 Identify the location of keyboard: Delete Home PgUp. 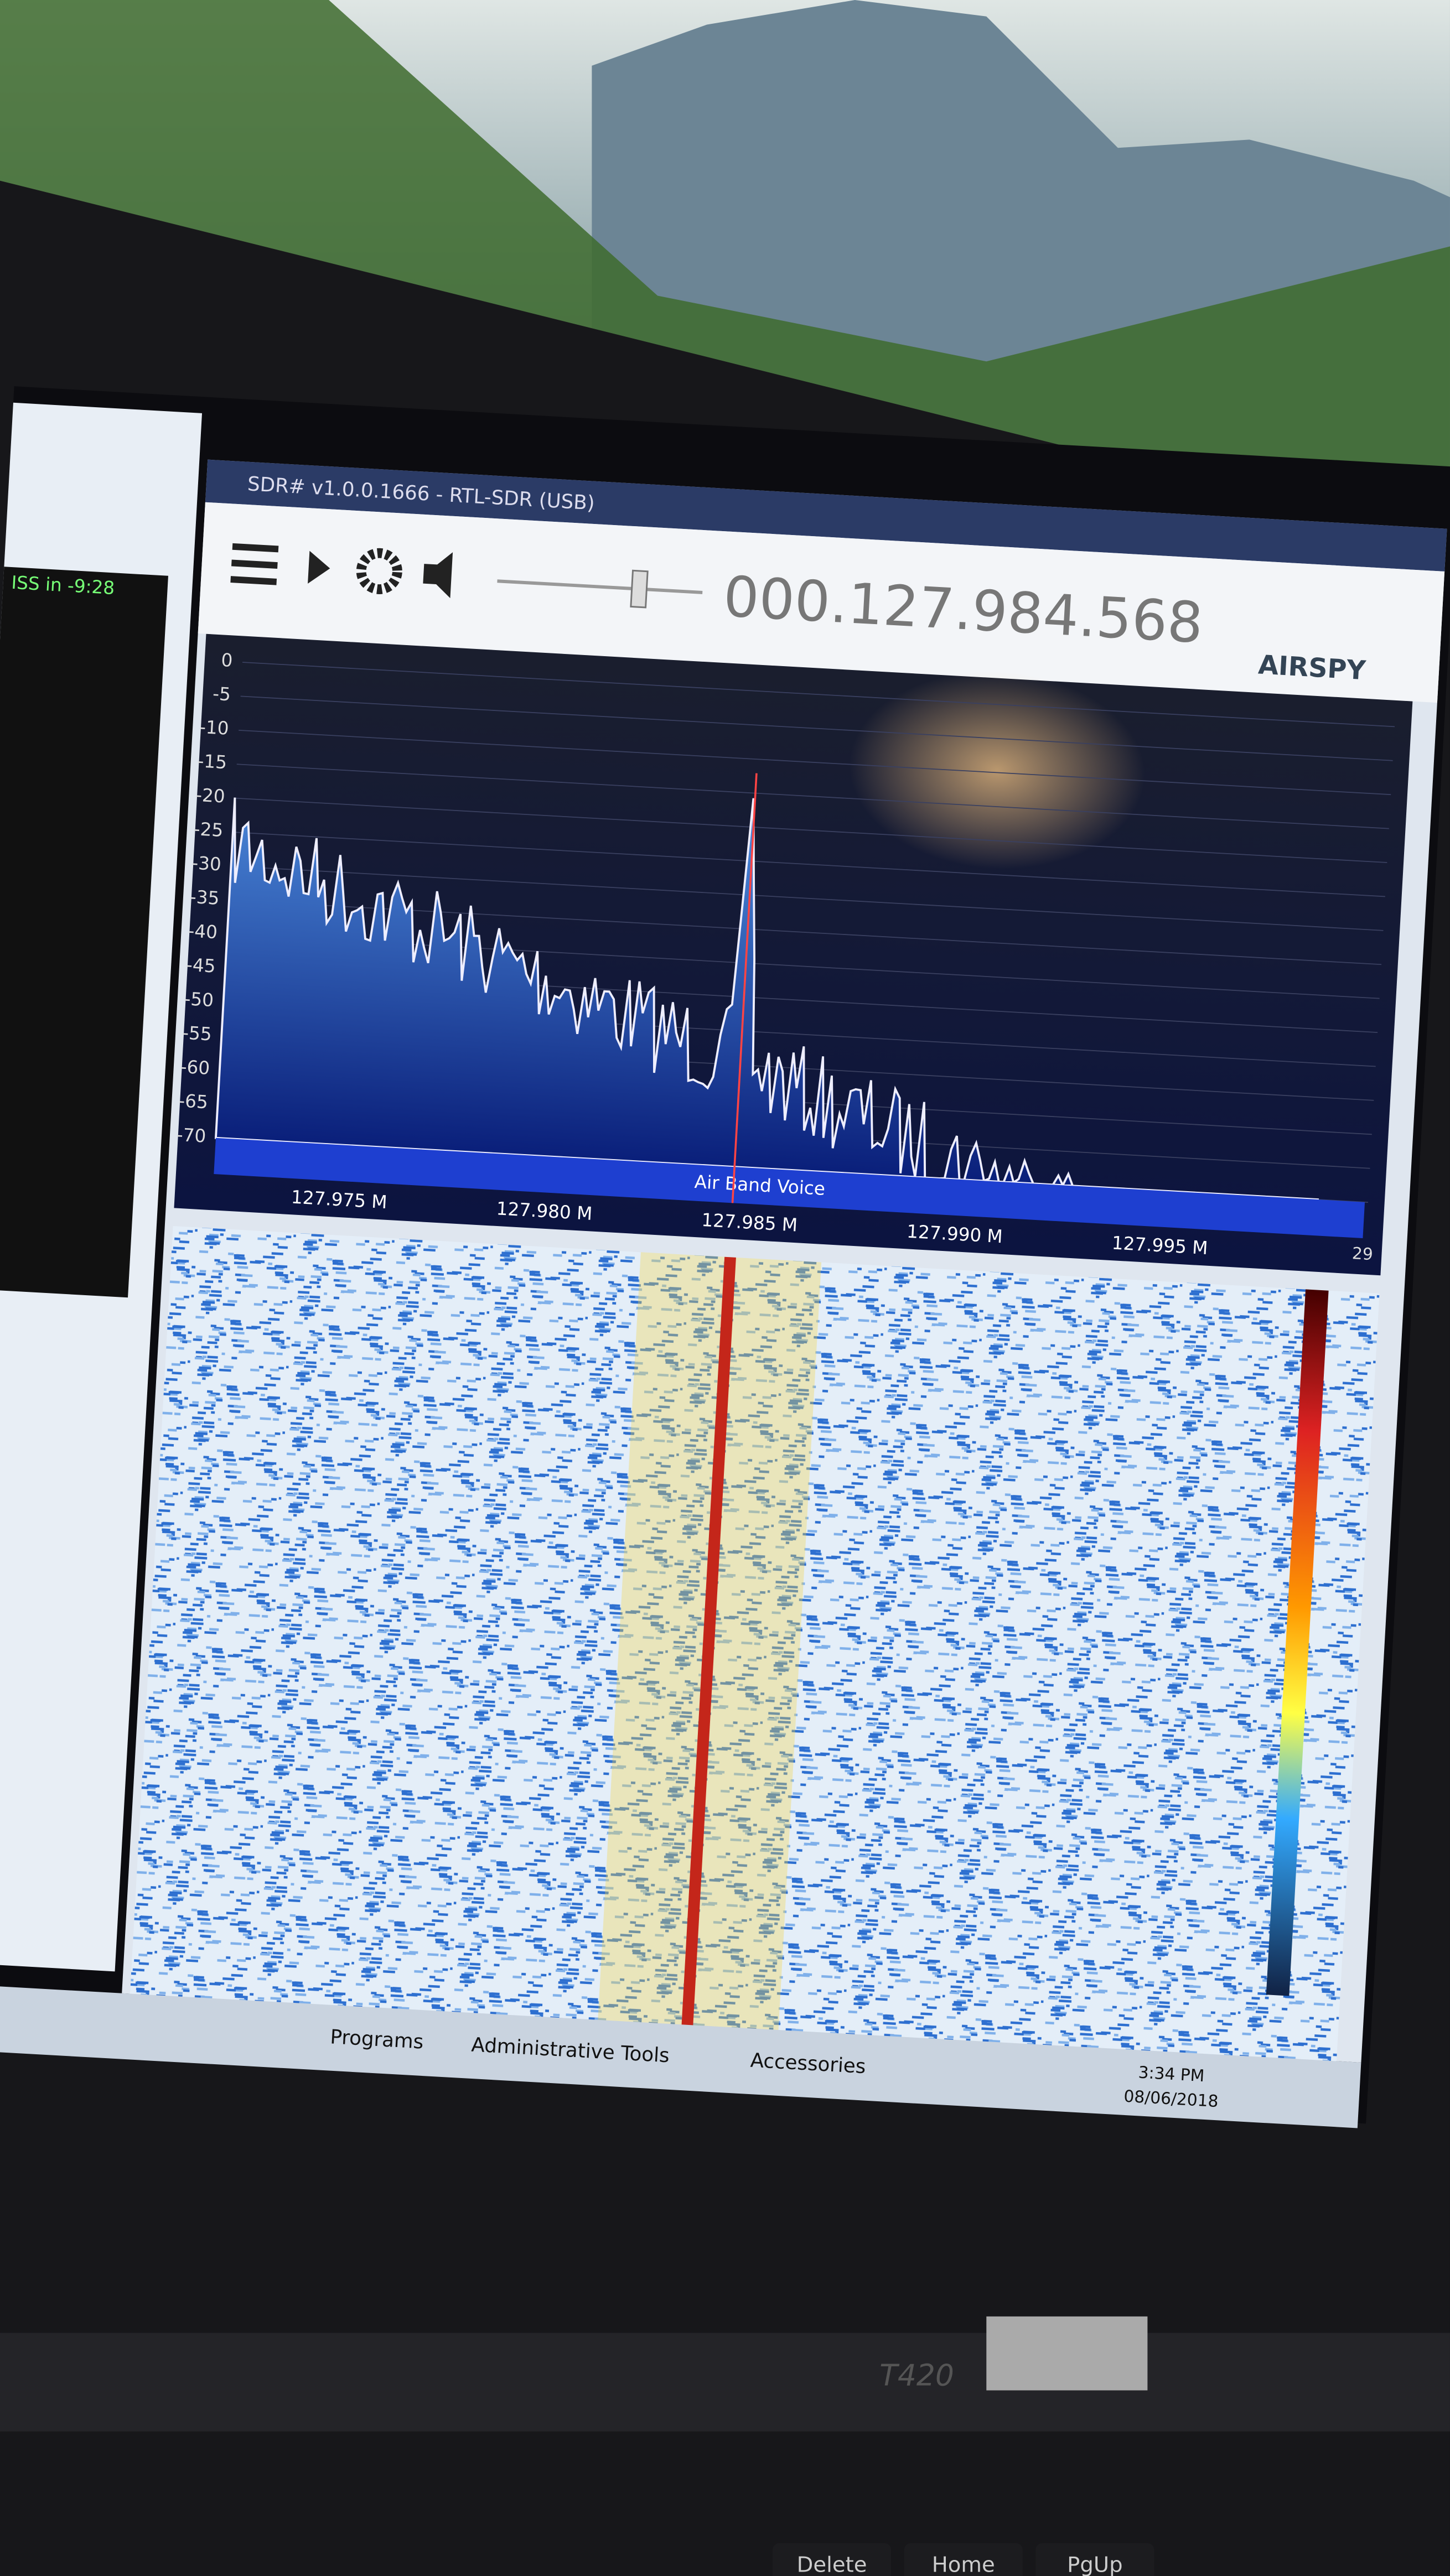
(963, 2560).